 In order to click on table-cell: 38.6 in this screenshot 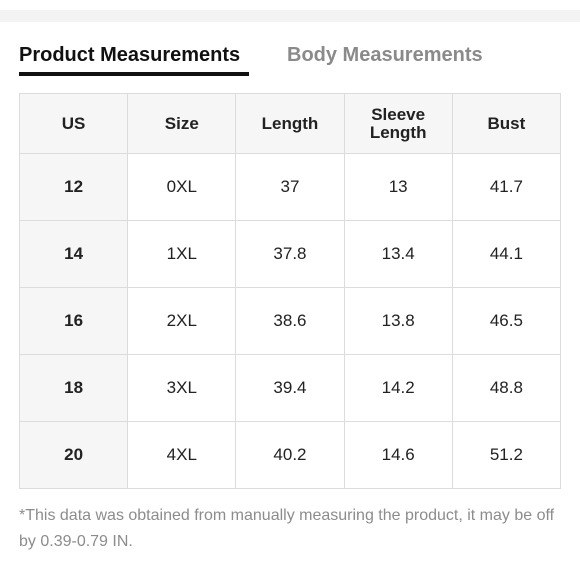, I will do `click(290, 321)`.